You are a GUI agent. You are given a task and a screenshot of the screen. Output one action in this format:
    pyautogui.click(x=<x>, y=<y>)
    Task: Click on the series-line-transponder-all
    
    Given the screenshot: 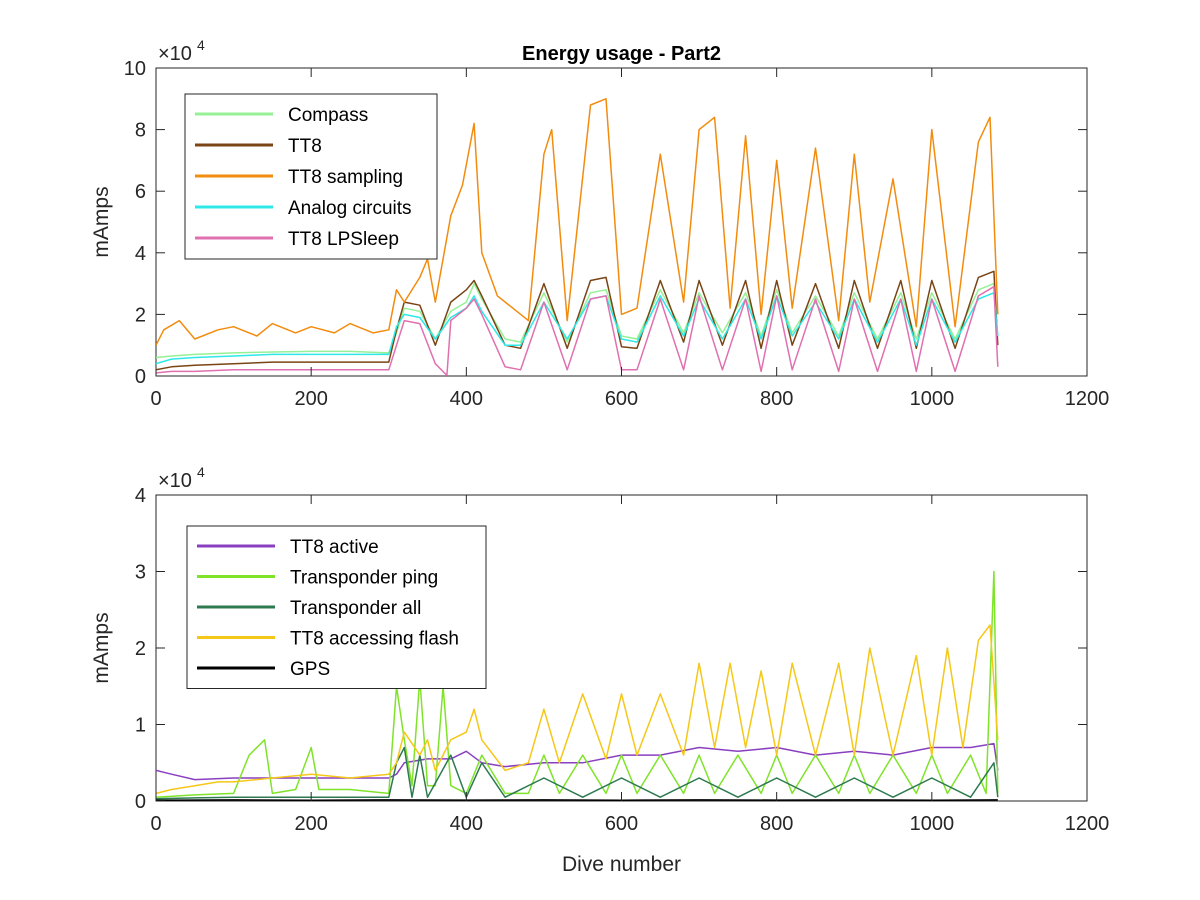 What is the action you would take?
    pyautogui.click(x=577, y=773)
    